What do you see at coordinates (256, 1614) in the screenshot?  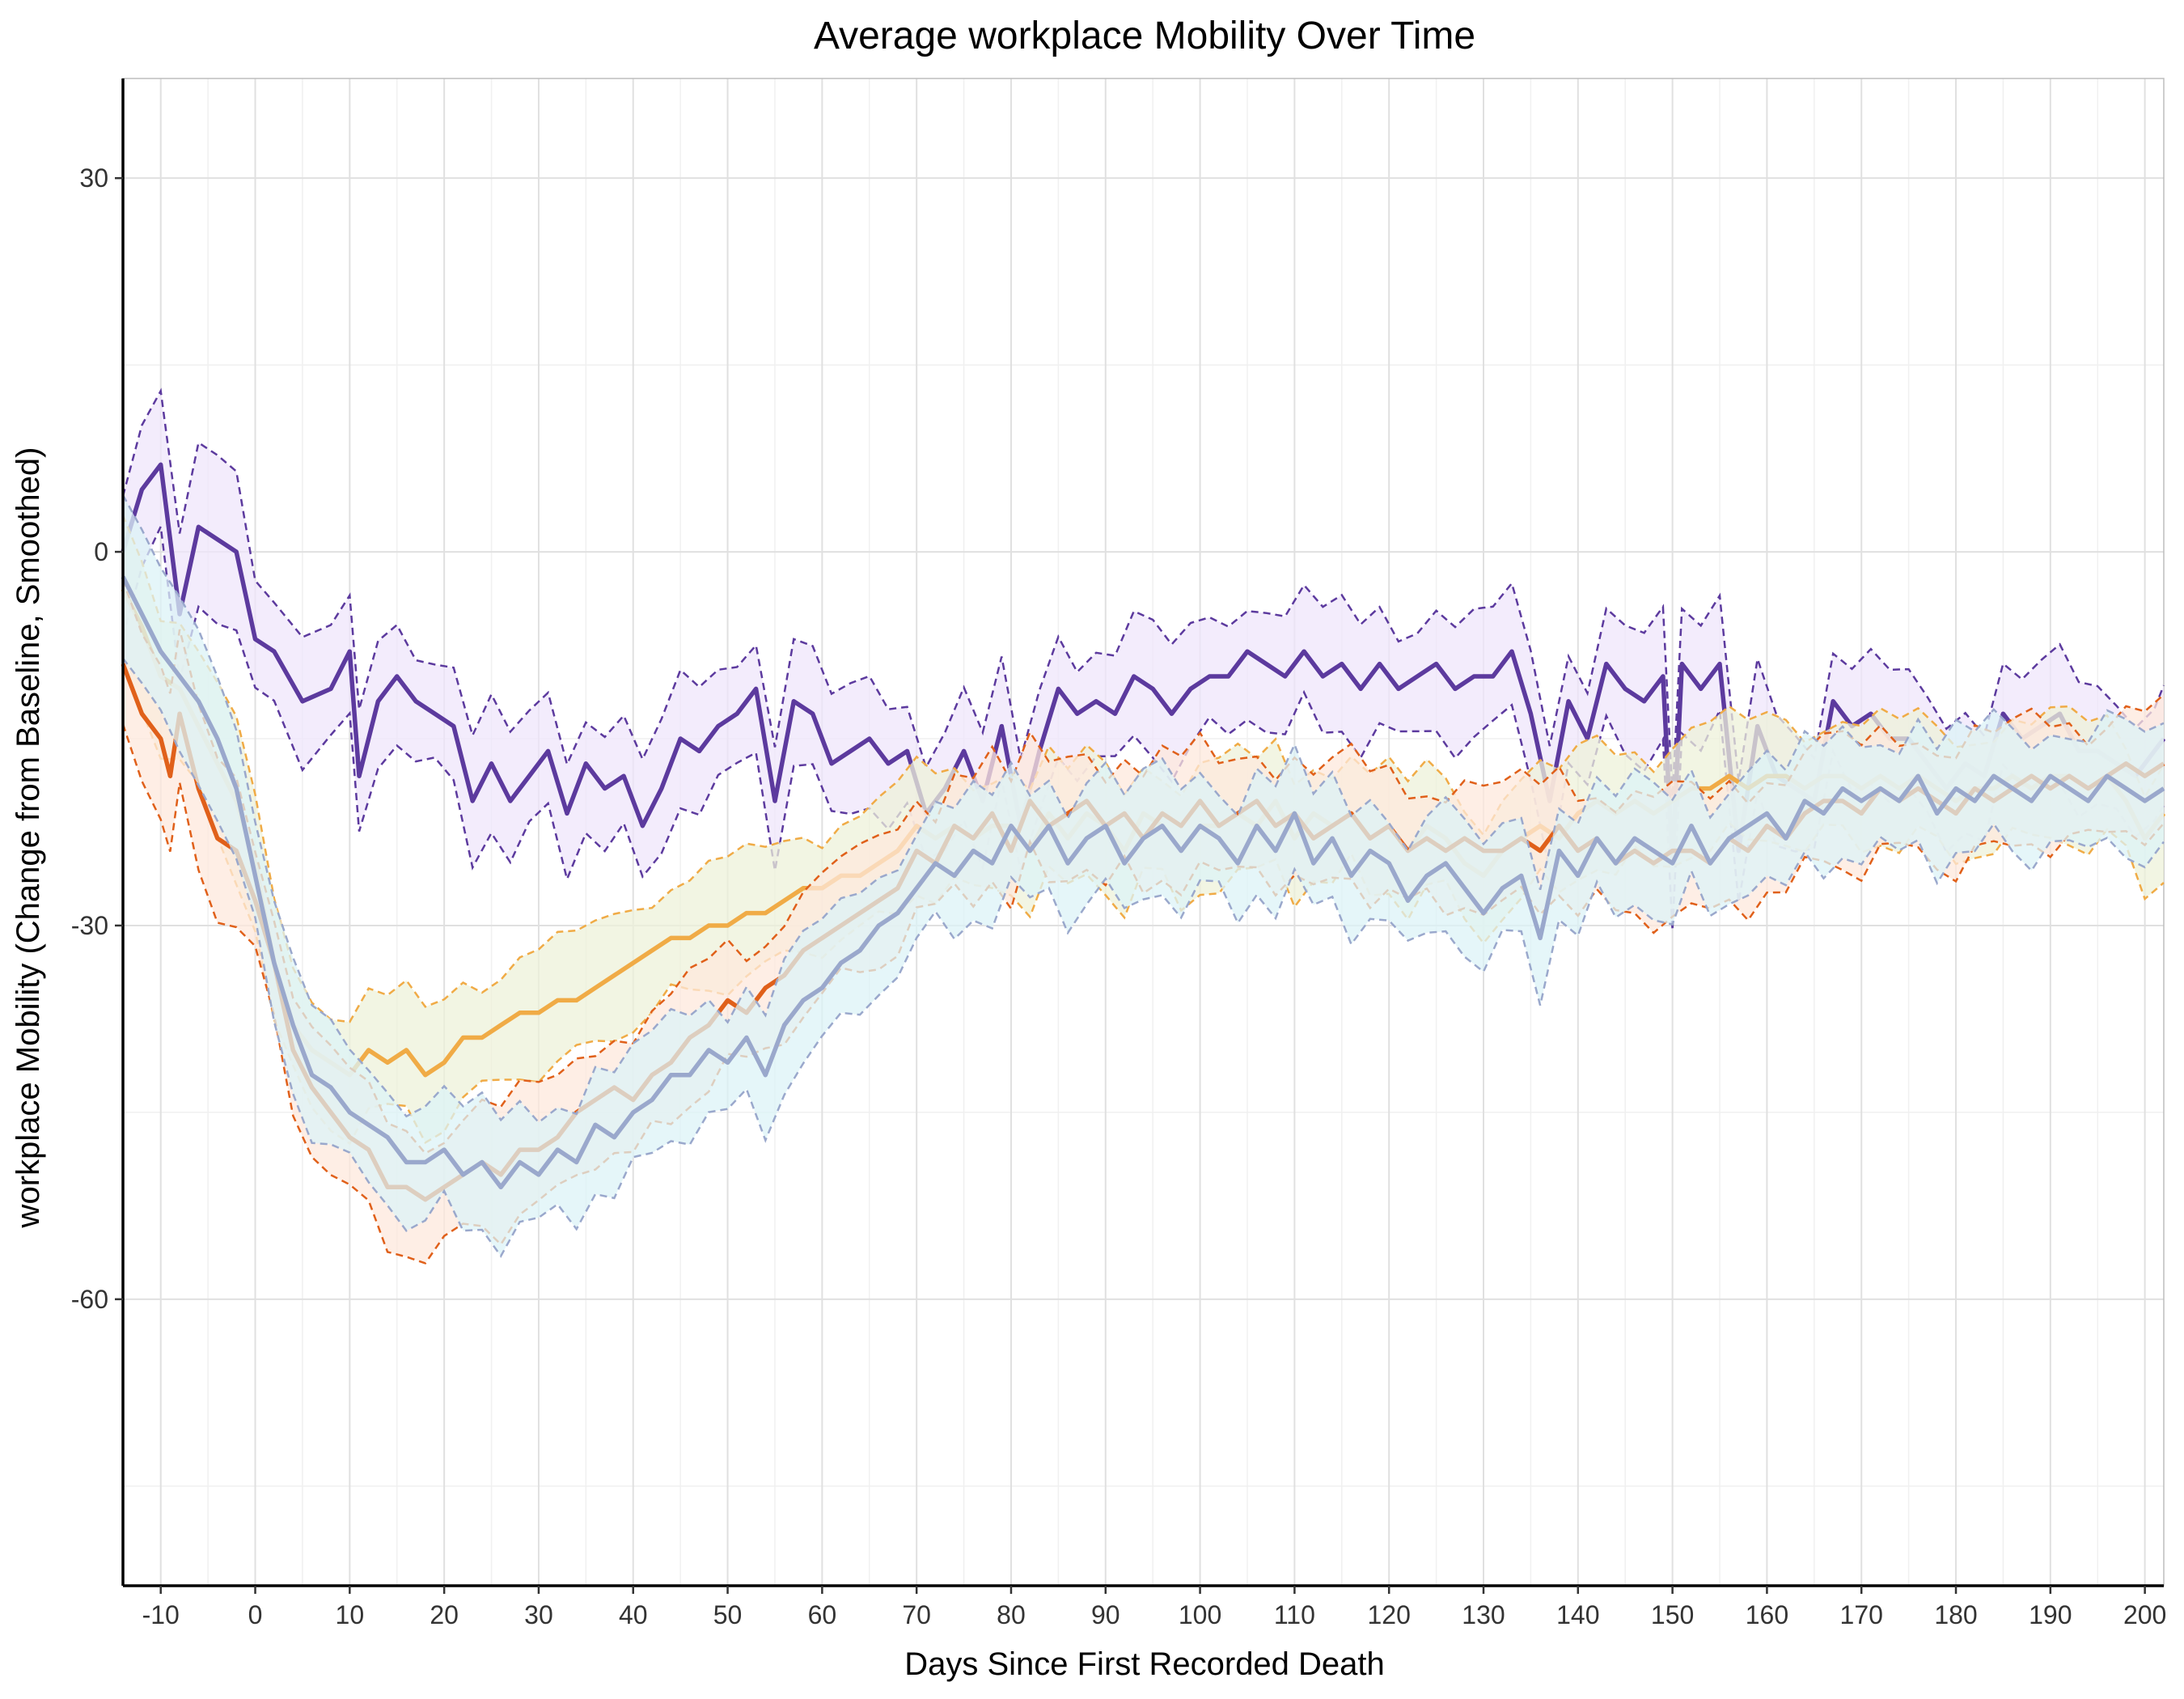 I see `x-tick-label: 0` at bounding box center [256, 1614].